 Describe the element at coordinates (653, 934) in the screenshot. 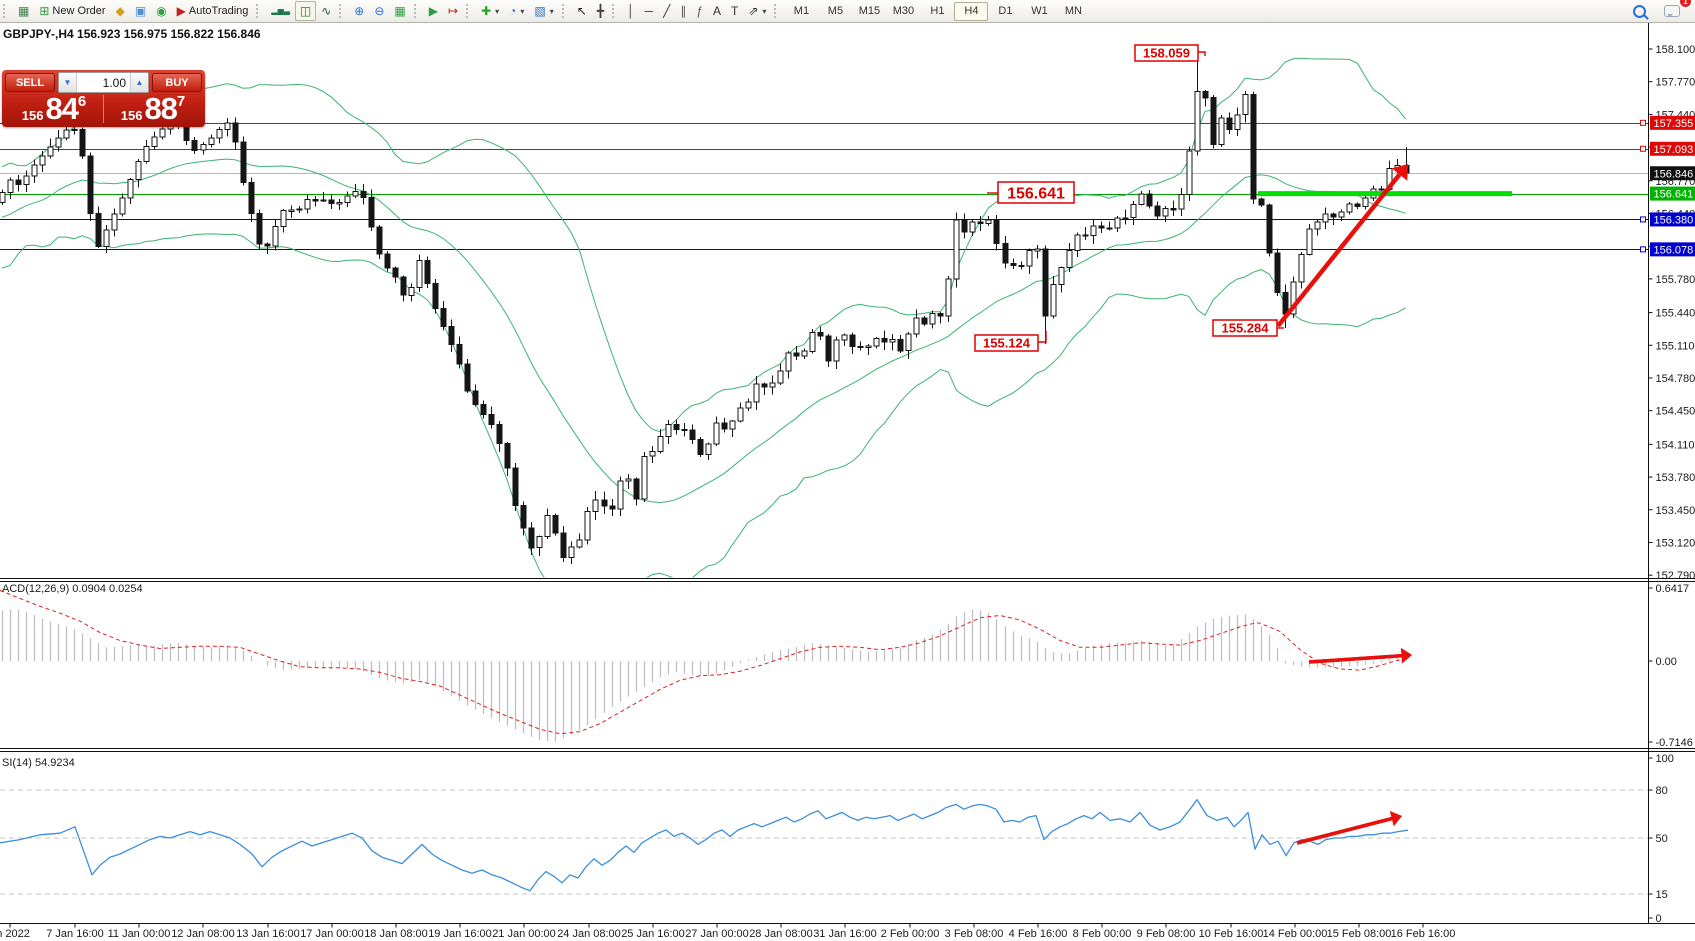

I see `time-tick-label: 25 Jan 16:00` at that location.